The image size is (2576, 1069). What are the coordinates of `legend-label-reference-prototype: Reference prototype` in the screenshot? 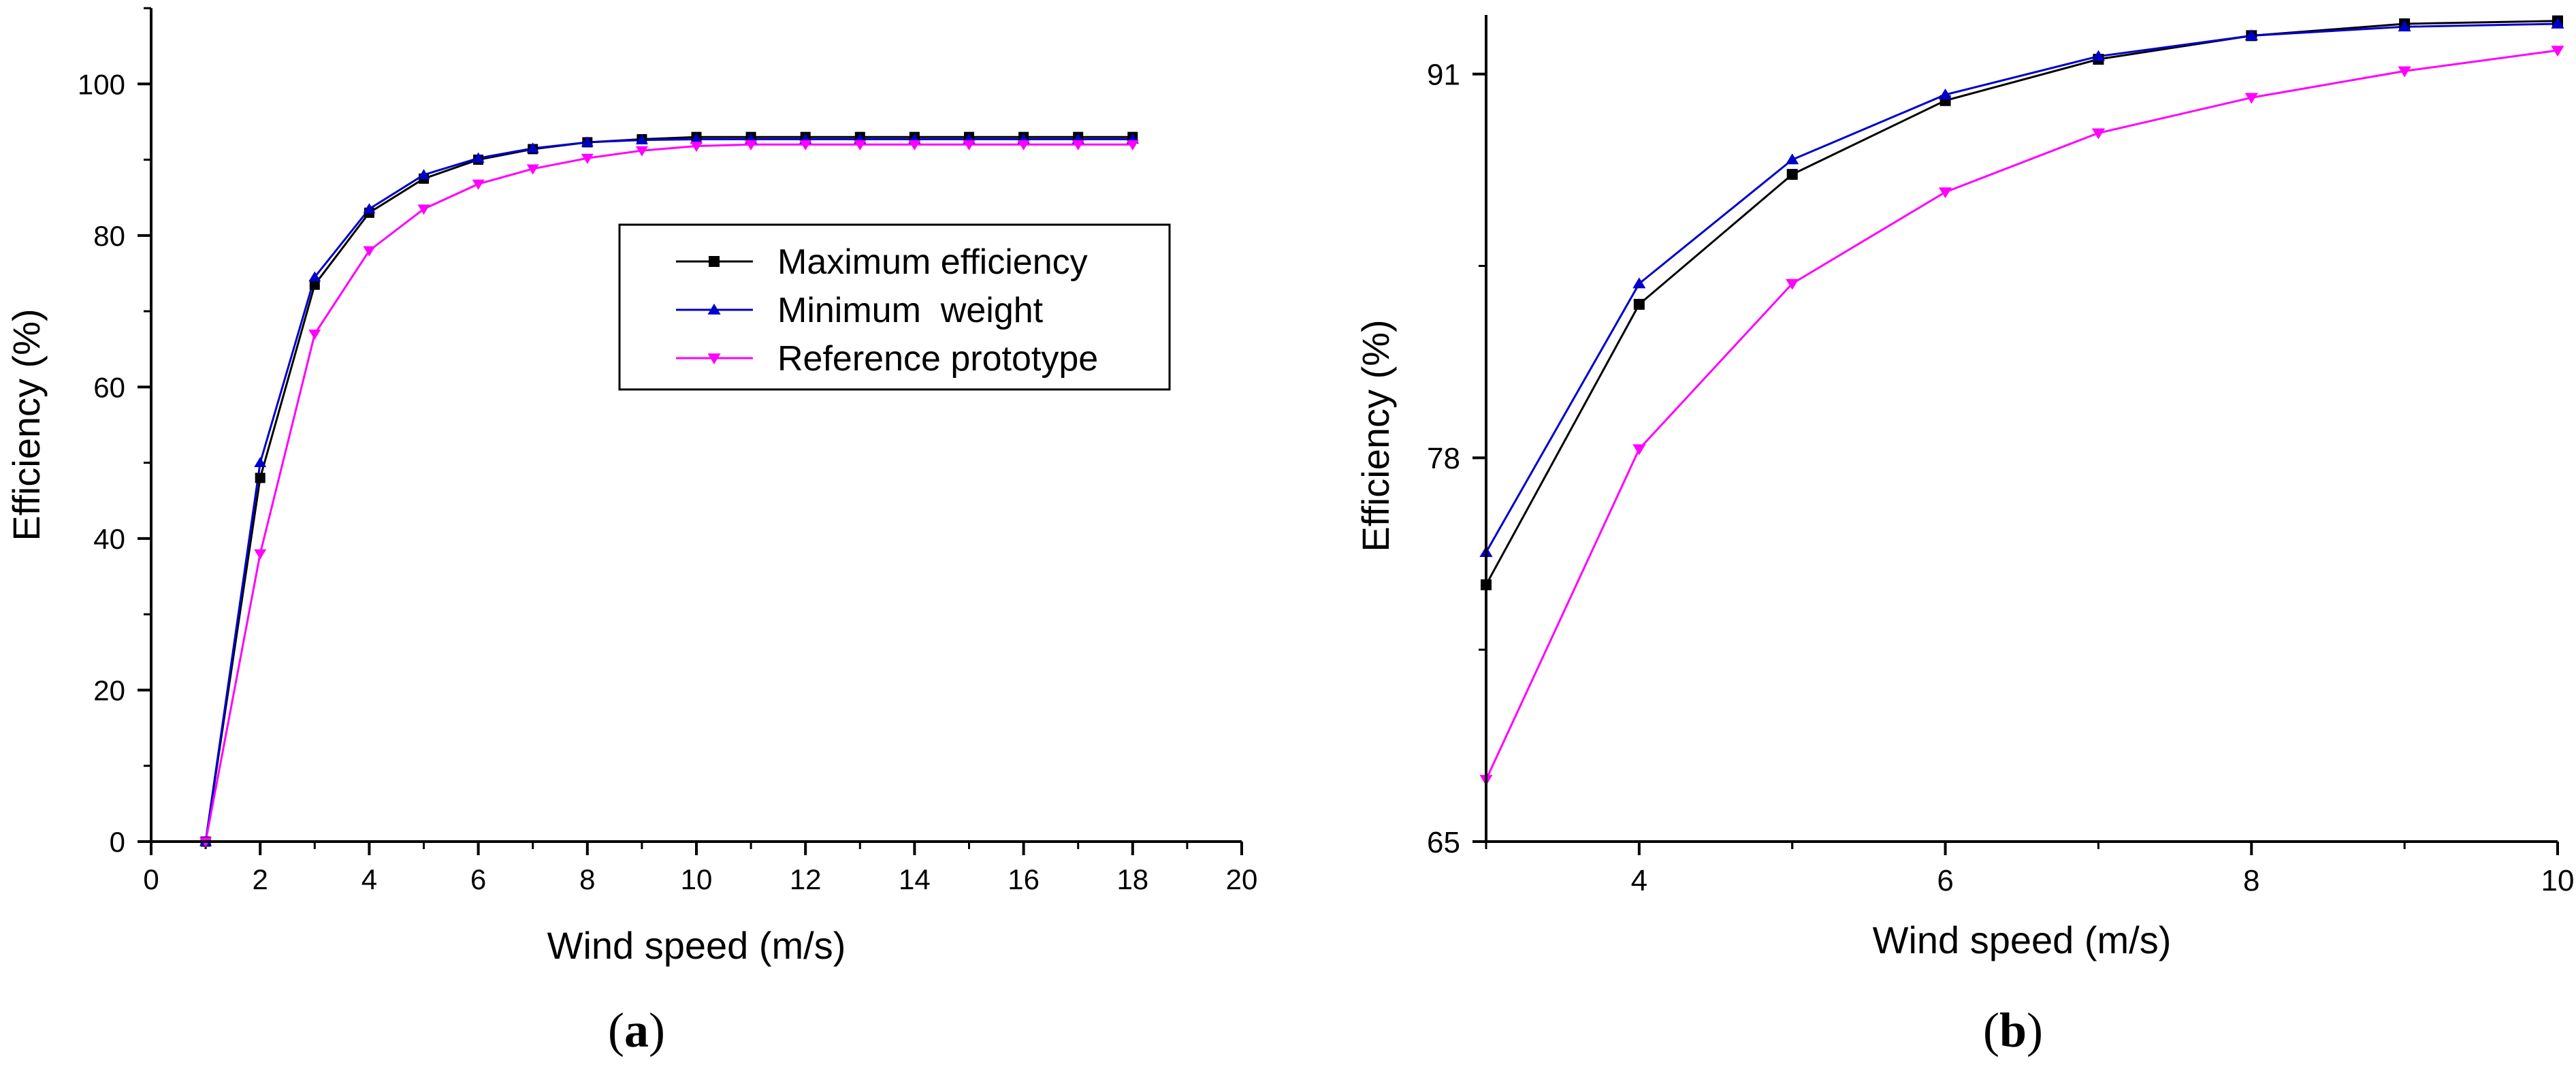 It's located at (937, 359).